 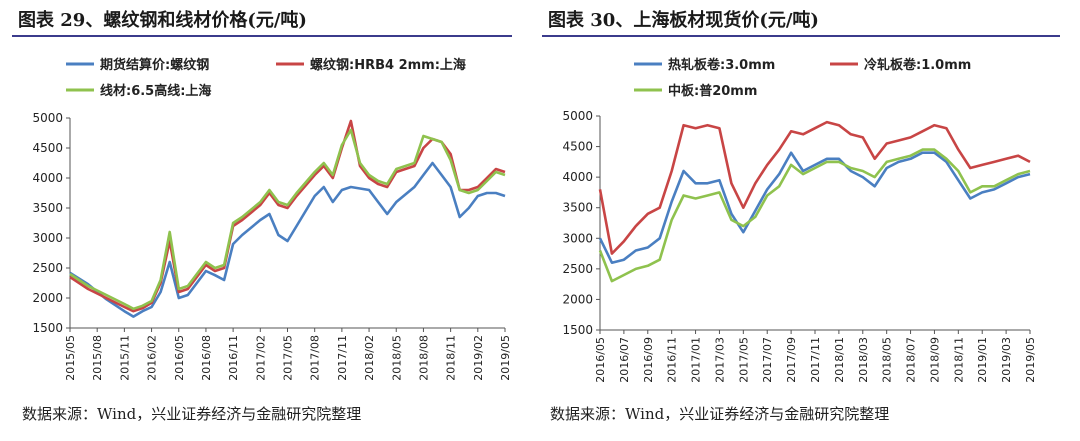 I want to click on x-tick-label: 2018/03, so click(x=863, y=360).